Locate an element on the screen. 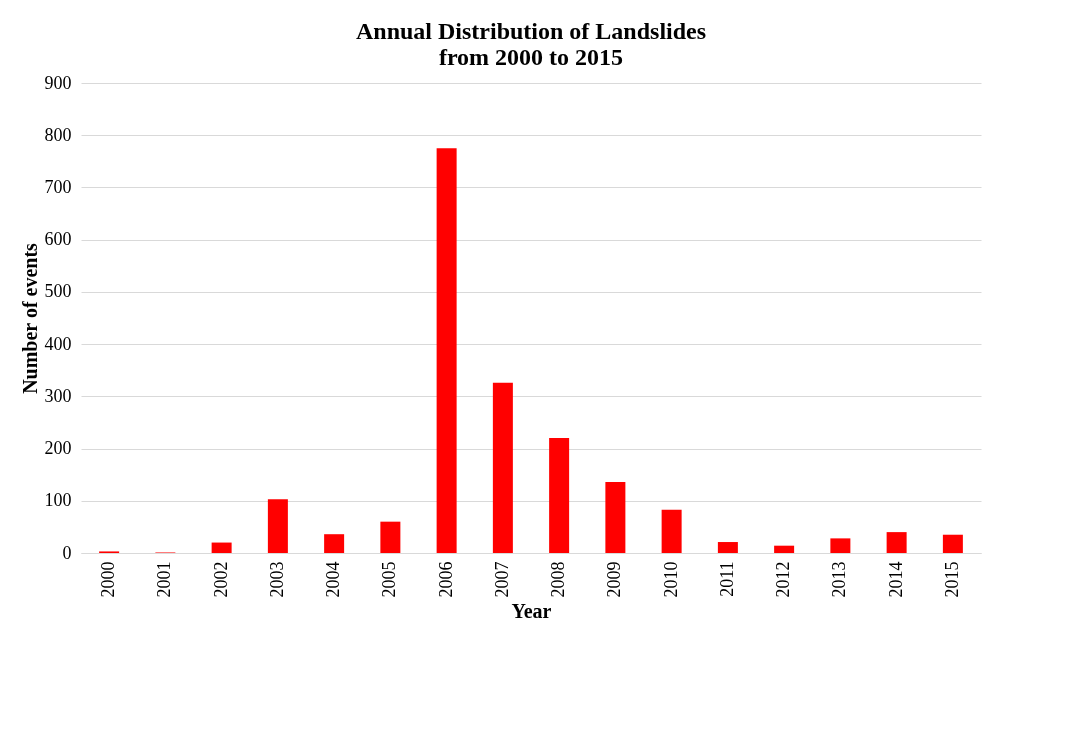 The height and width of the screenshot is (744, 1088). y-tick-label: 100 is located at coordinates (58, 500).